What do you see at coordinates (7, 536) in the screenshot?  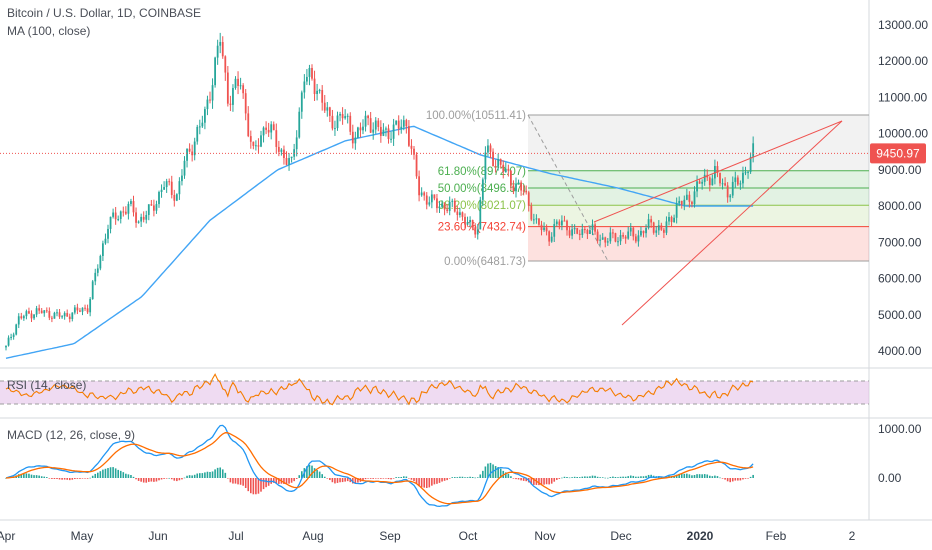 I see `time-axis-label: Apr` at bounding box center [7, 536].